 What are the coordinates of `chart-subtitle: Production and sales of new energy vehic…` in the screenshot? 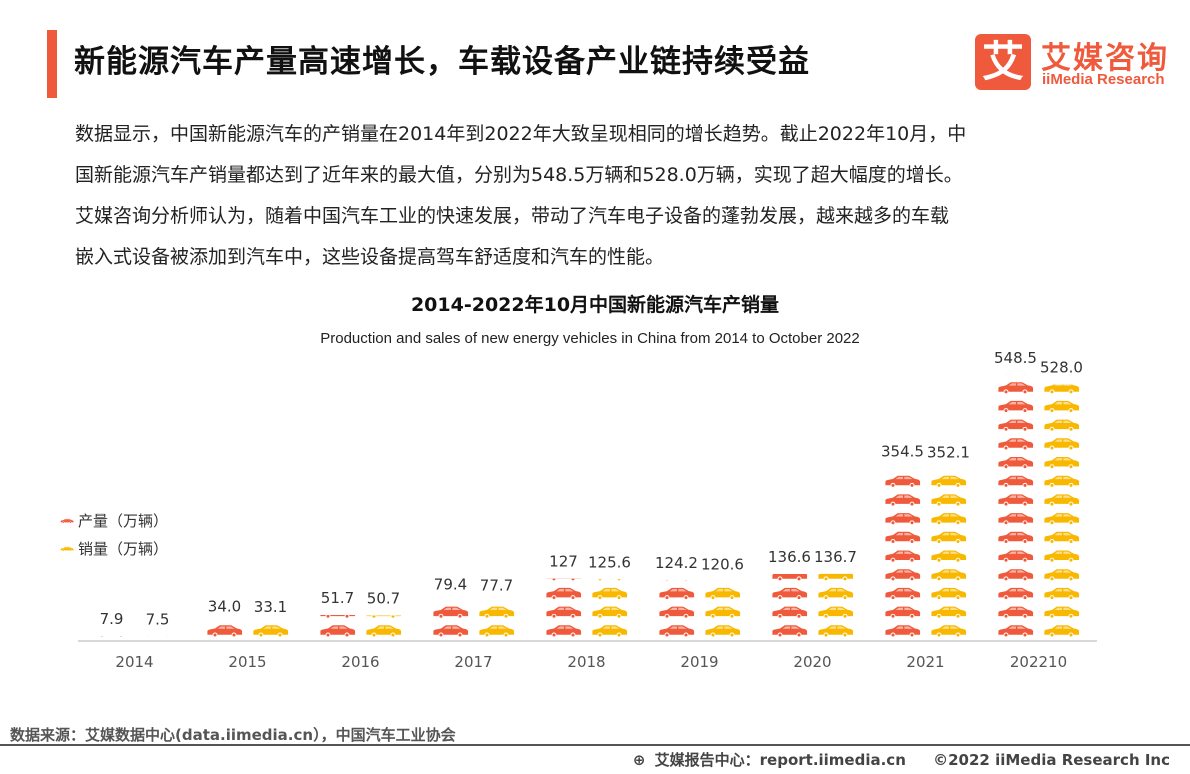 It's located at (590, 338).